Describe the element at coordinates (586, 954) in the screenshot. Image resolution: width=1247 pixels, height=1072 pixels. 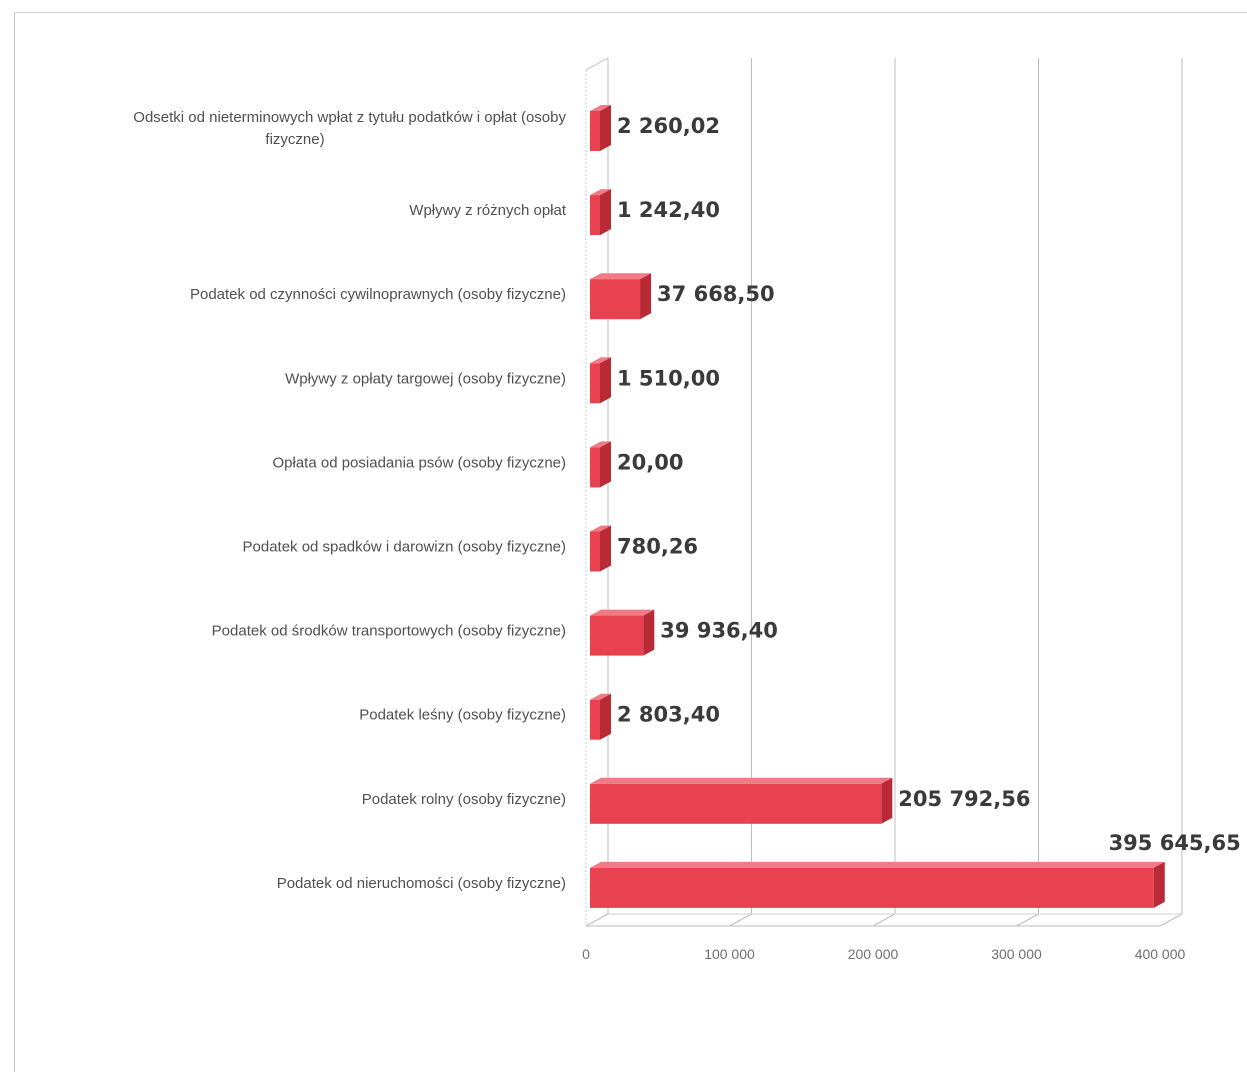
I see `x-tick-label: 0` at that location.